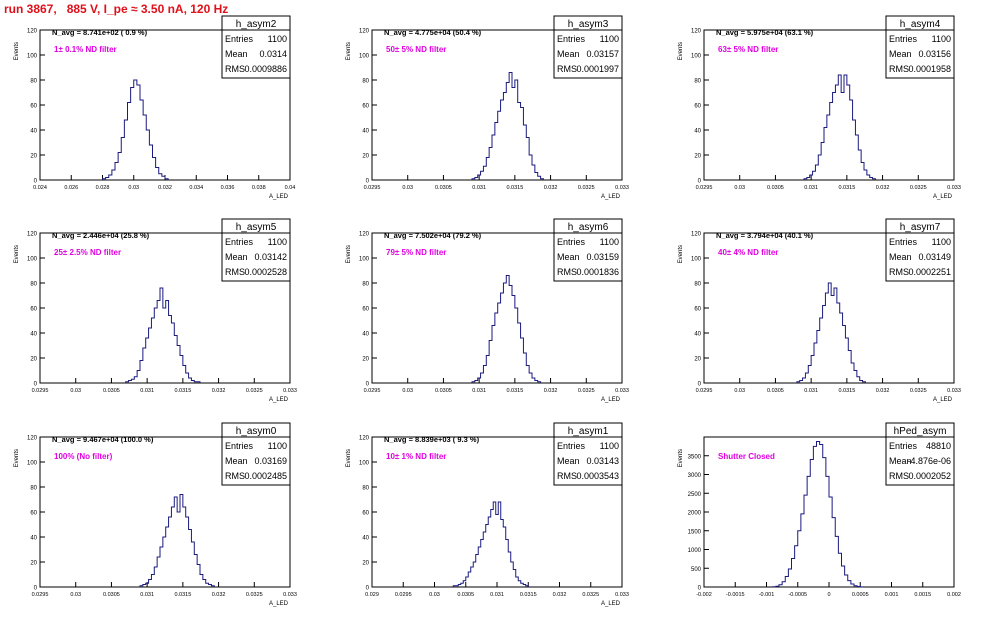 The width and height of the screenshot is (996, 622). I want to click on y-tick-label: 2500, so click(695, 495).